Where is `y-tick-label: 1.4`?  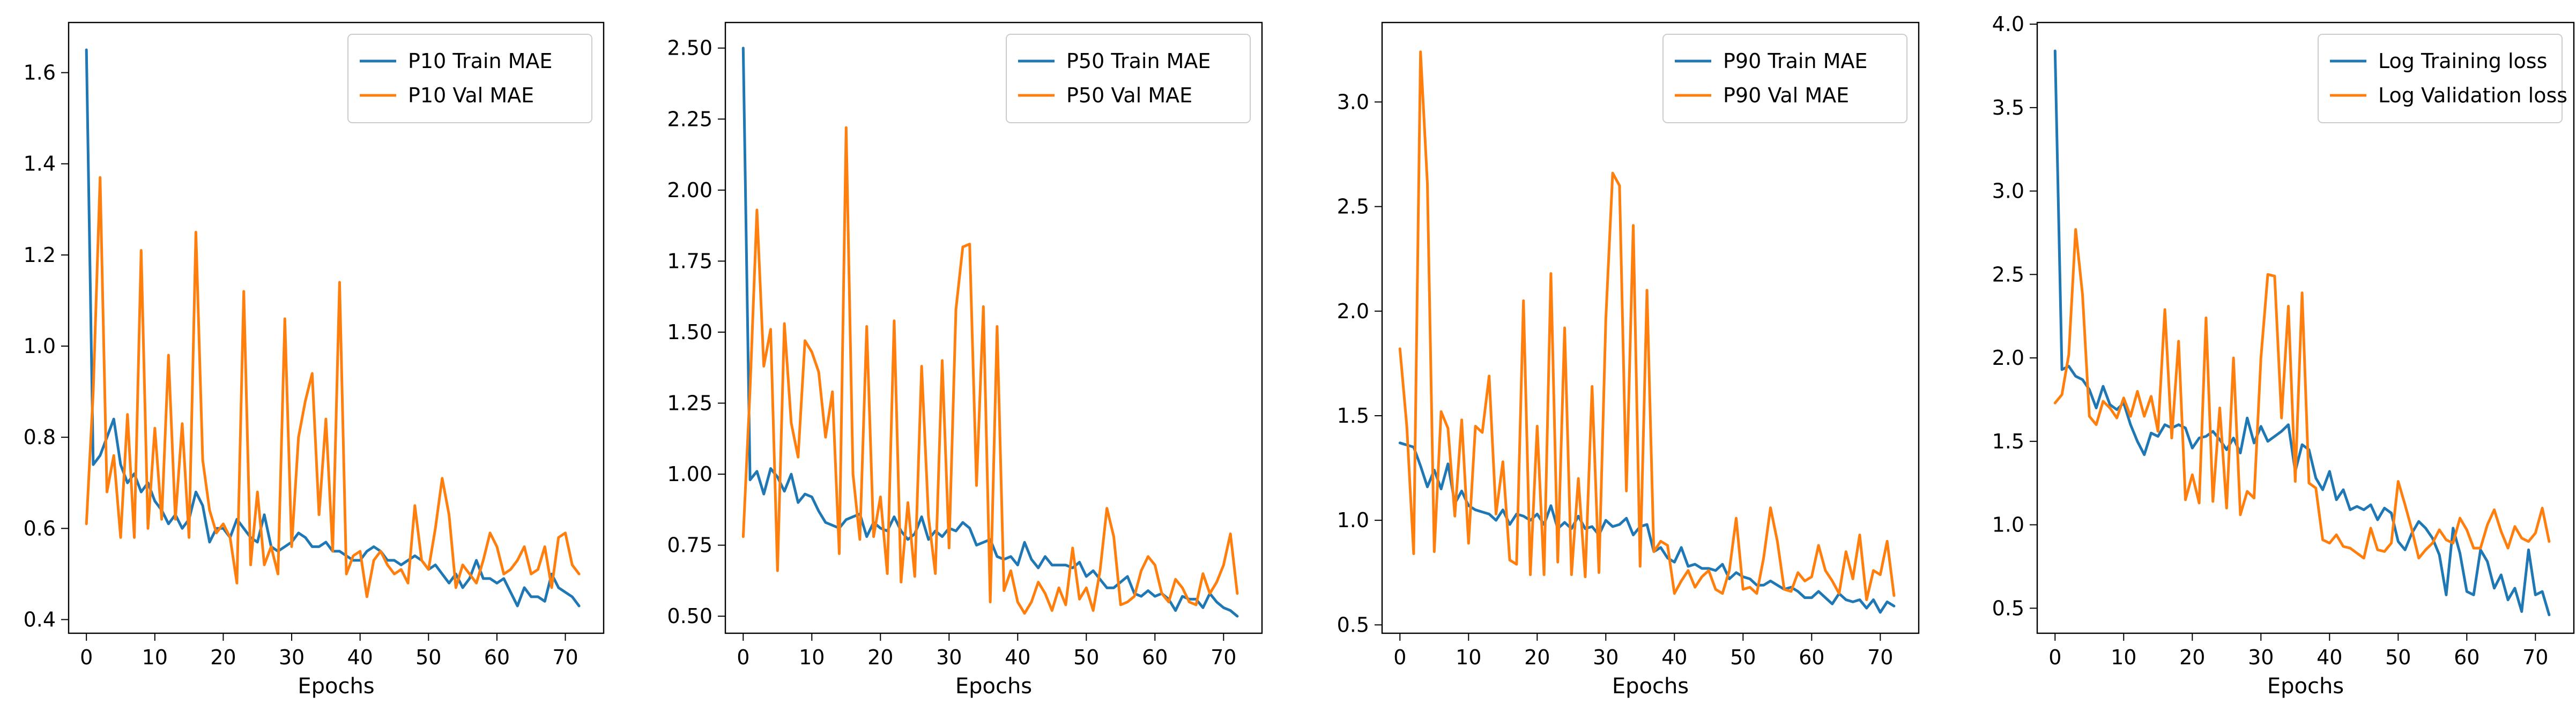 y-tick-label: 1.4 is located at coordinates (40, 164).